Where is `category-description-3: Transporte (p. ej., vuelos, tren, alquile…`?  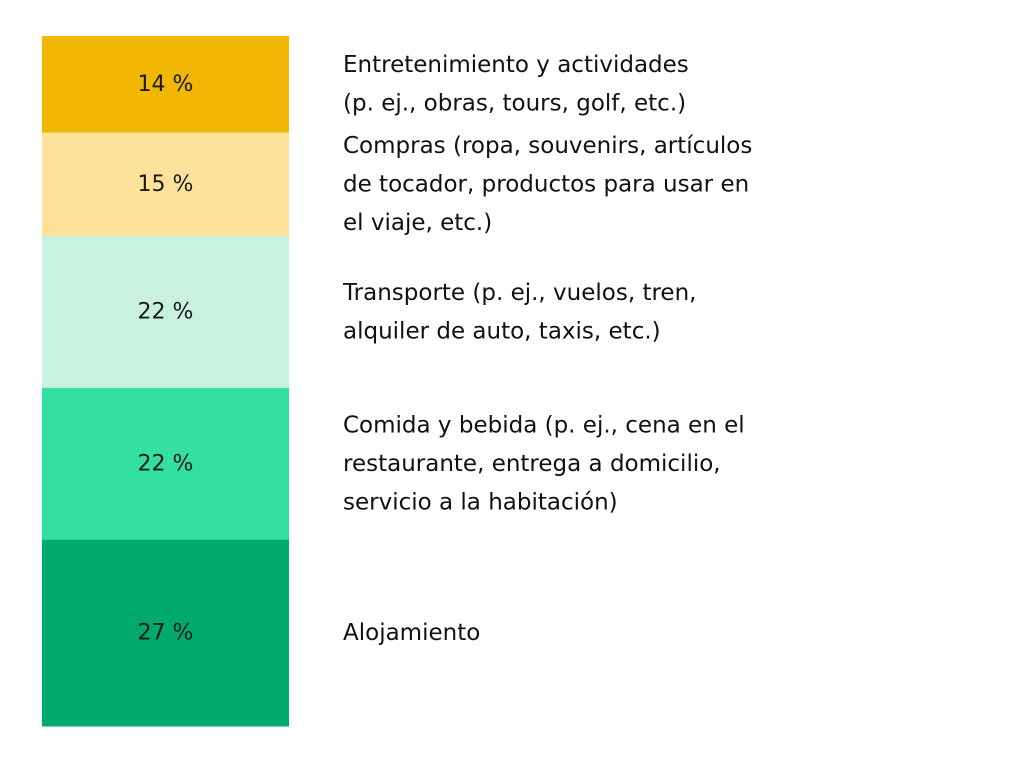 category-description-3: Transporte (p. ej., vuelos, tren, alquile… is located at coordinates (519, 312).